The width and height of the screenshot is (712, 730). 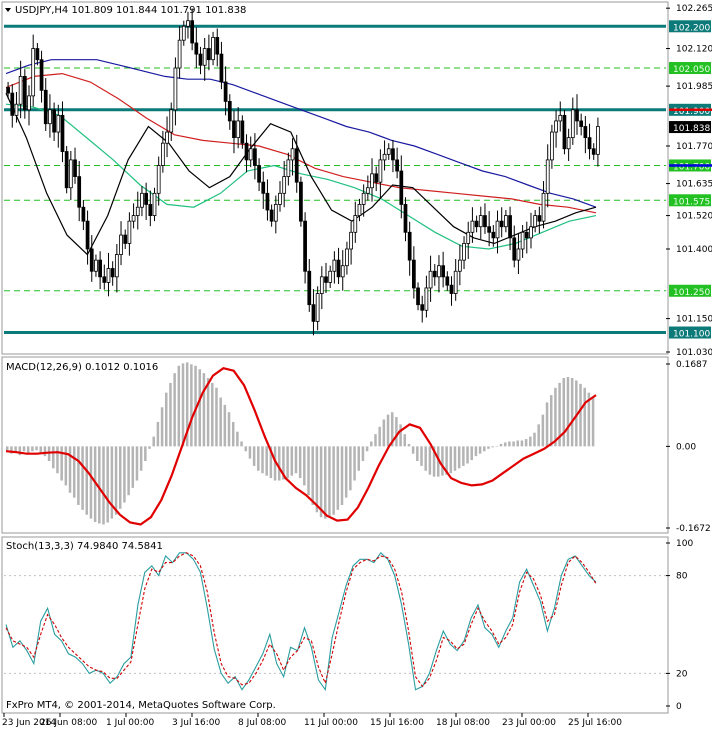 I want to click on price-tick-label: 102.265, so click(x=694, y=9).